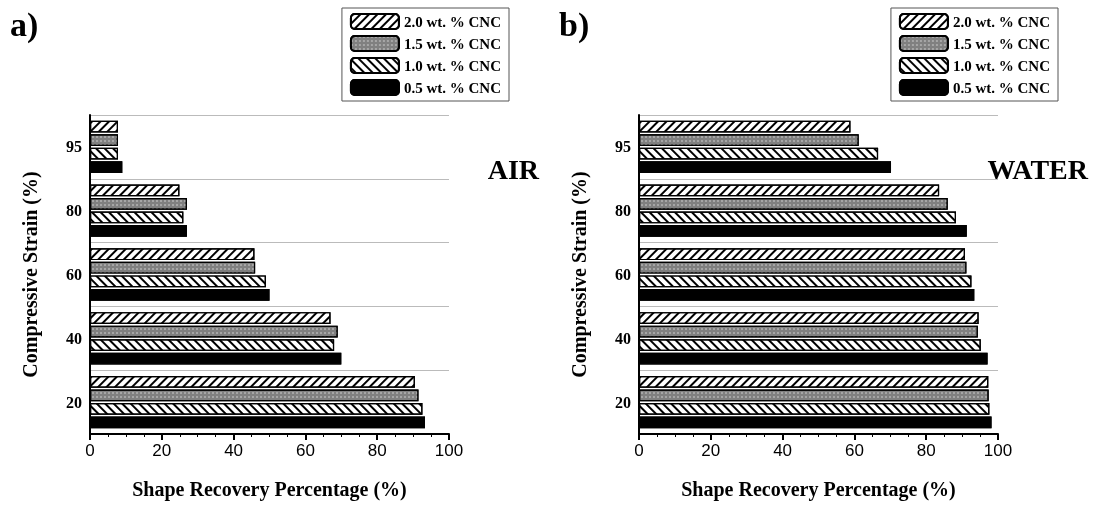 The image size is (1098, 519). Describe the element at coordinates (513, 169) in the screenshot. I see `text: AIR` at that location.